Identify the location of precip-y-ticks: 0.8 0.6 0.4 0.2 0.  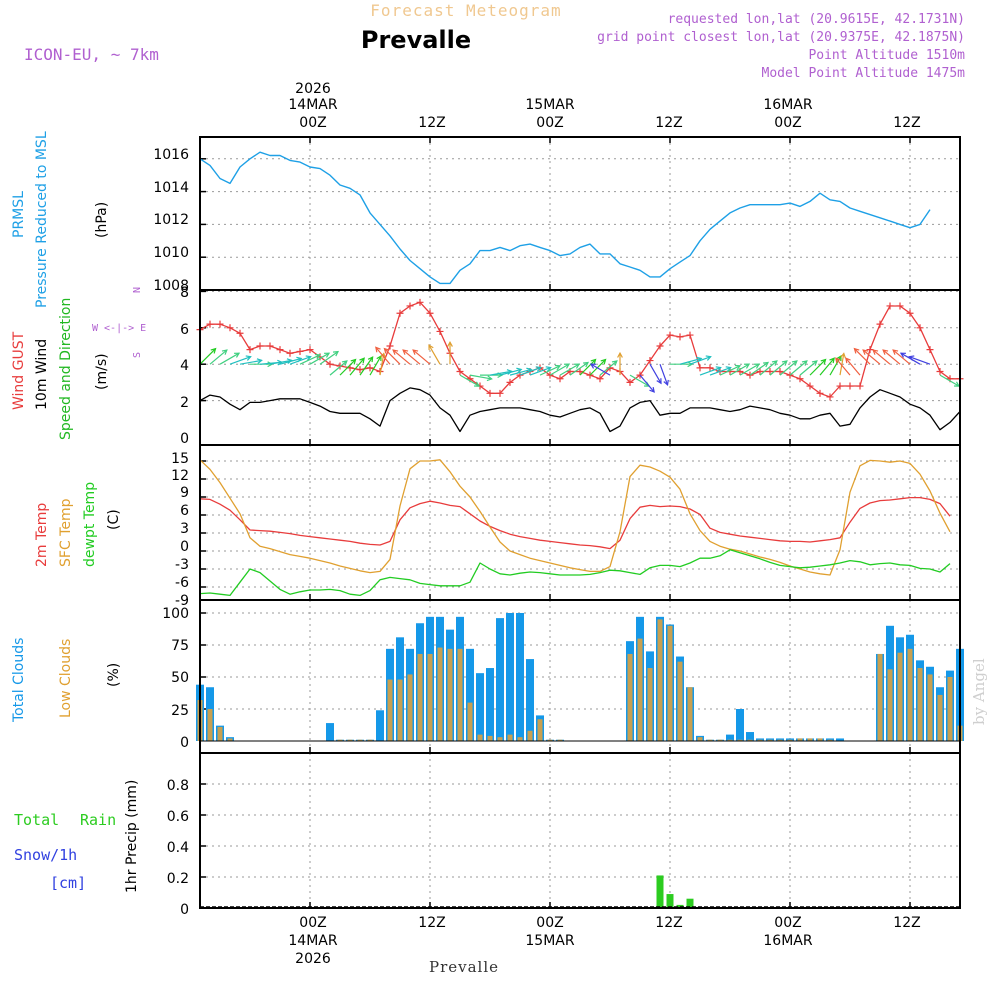
(178, 848).